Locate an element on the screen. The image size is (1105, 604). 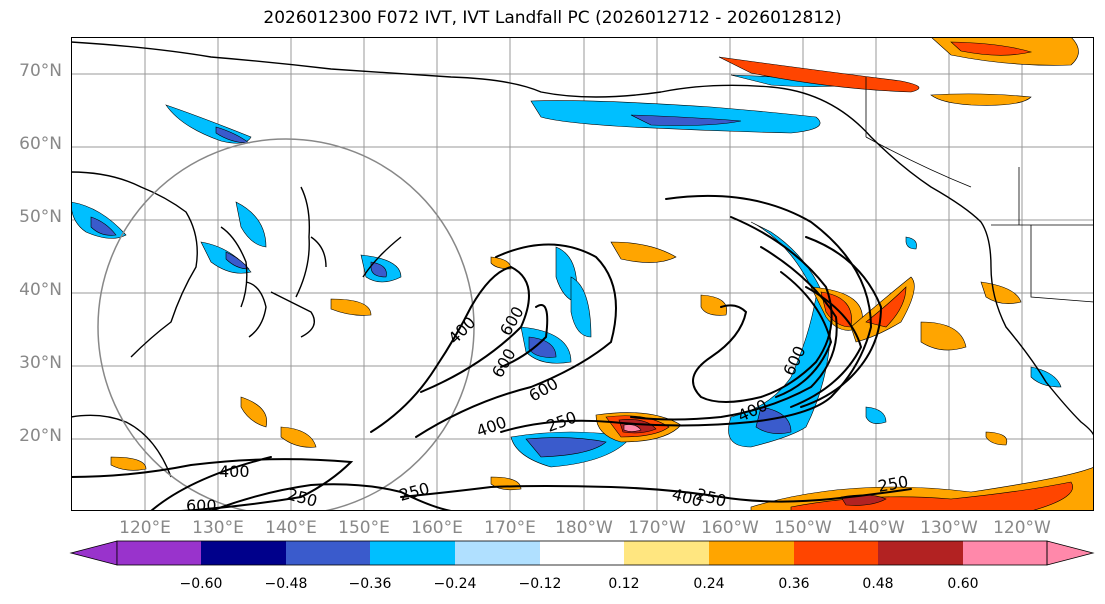
lat-label-70n: 70°N is located at coordinates (40, 71).